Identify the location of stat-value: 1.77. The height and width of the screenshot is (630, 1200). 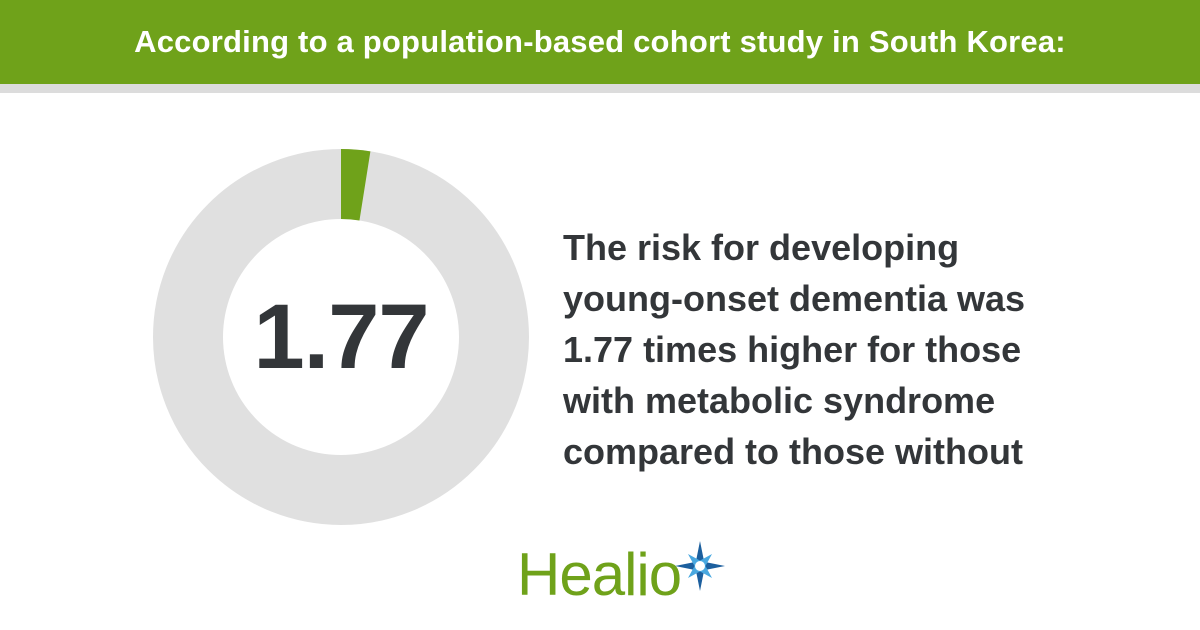
(341, 336).